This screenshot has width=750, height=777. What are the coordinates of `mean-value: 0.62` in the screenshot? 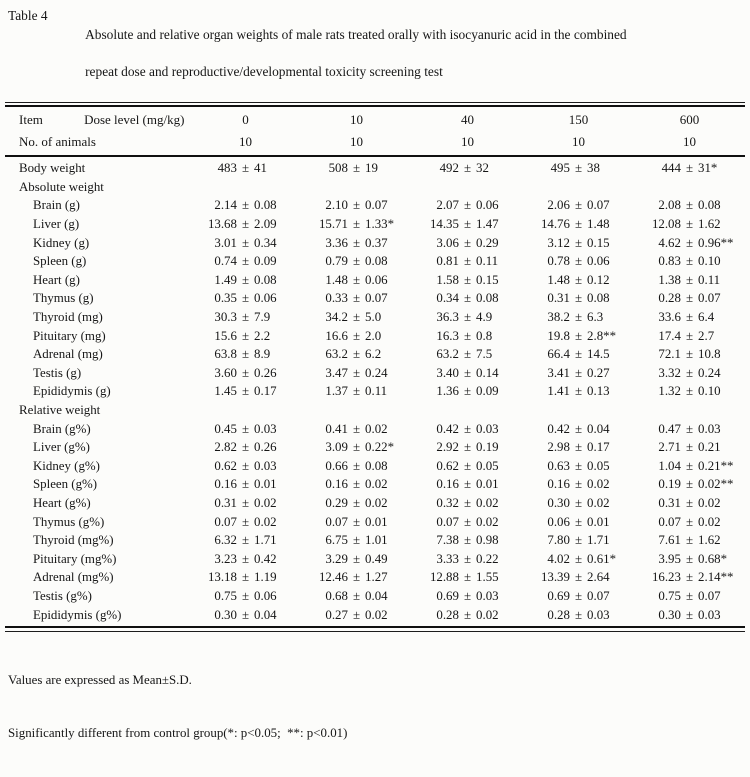 It's located at (447, 465).